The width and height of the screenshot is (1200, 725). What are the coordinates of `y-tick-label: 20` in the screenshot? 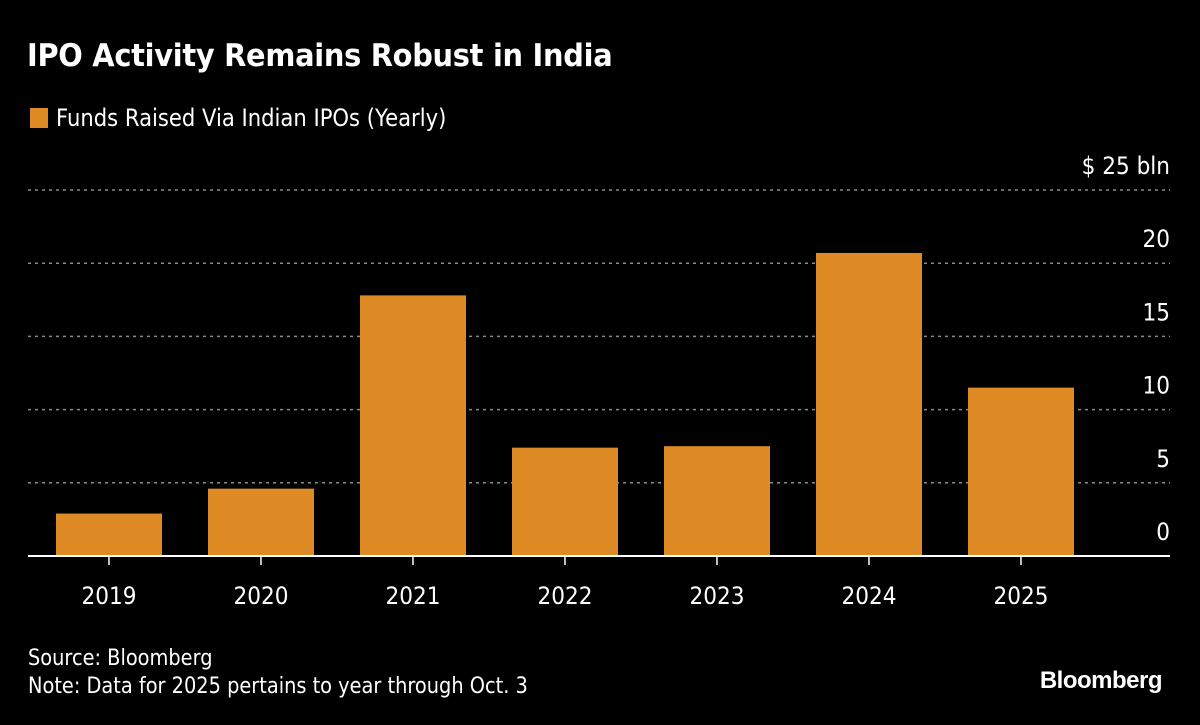 It's located at (1156, 239).